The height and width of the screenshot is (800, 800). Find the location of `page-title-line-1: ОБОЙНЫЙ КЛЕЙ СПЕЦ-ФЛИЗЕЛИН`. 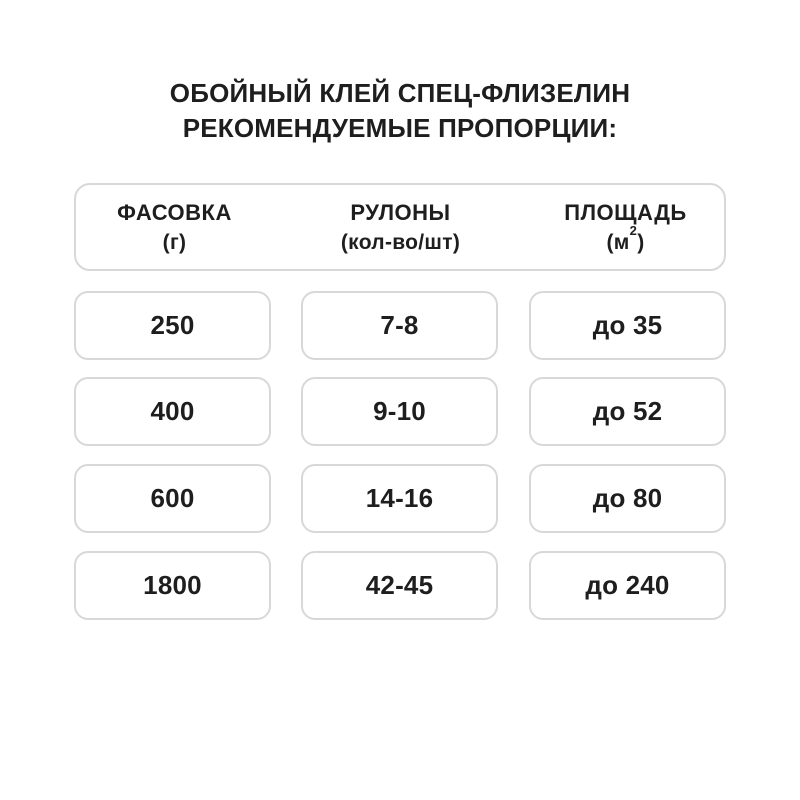

page-title-line-1: ОБОЙНЫЙ КЛЕЙ СПЕЦ-ФЛИЗЕЛИН is located at coordinates (400, 93).